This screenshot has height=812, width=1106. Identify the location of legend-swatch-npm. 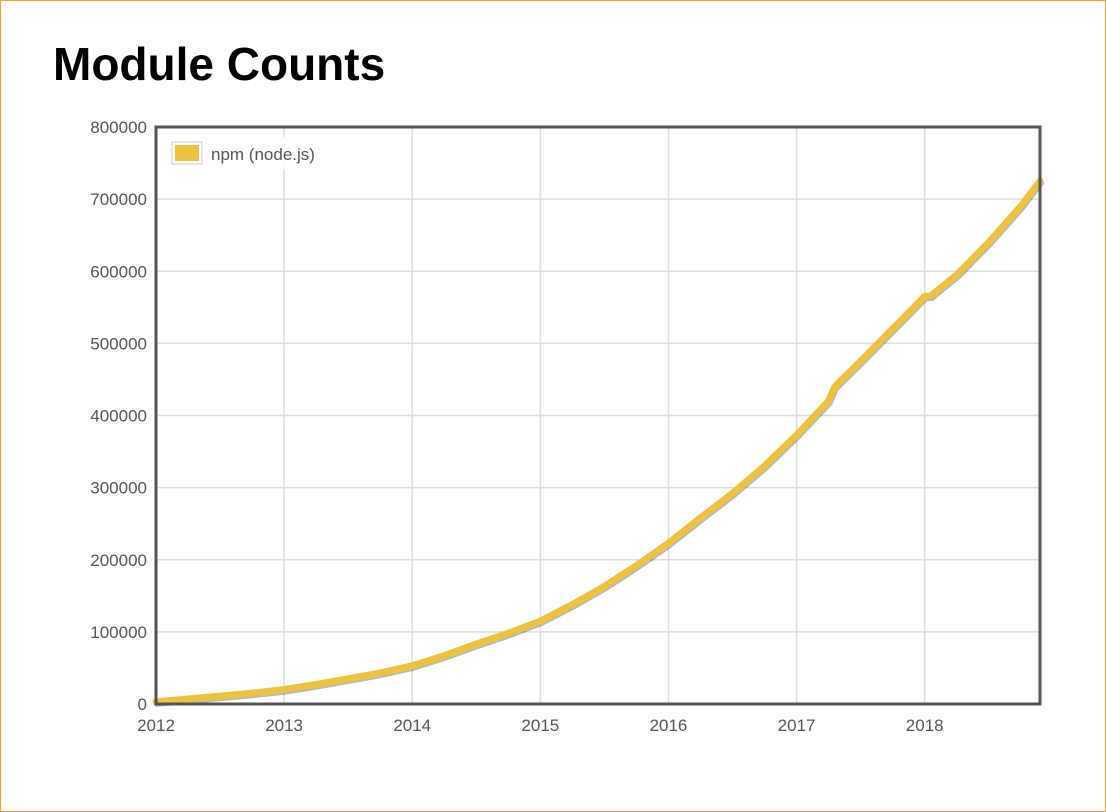
(187, 153).